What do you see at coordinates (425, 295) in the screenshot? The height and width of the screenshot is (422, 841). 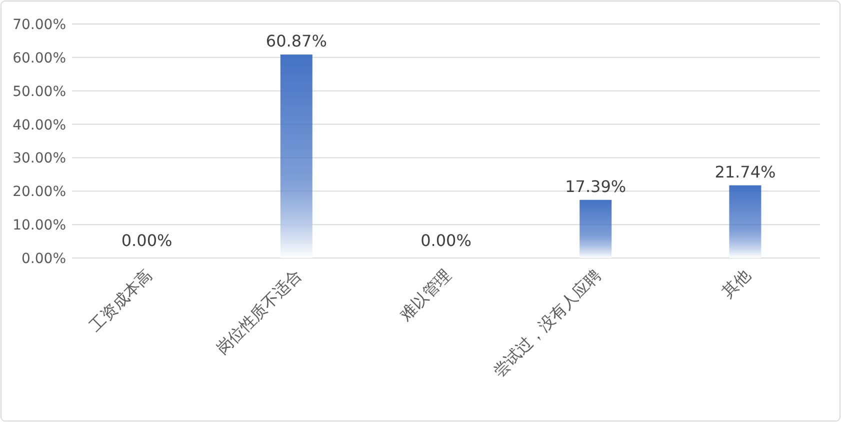 I see `x-tick-label: 难以管理` at bounding box center [425, 295].